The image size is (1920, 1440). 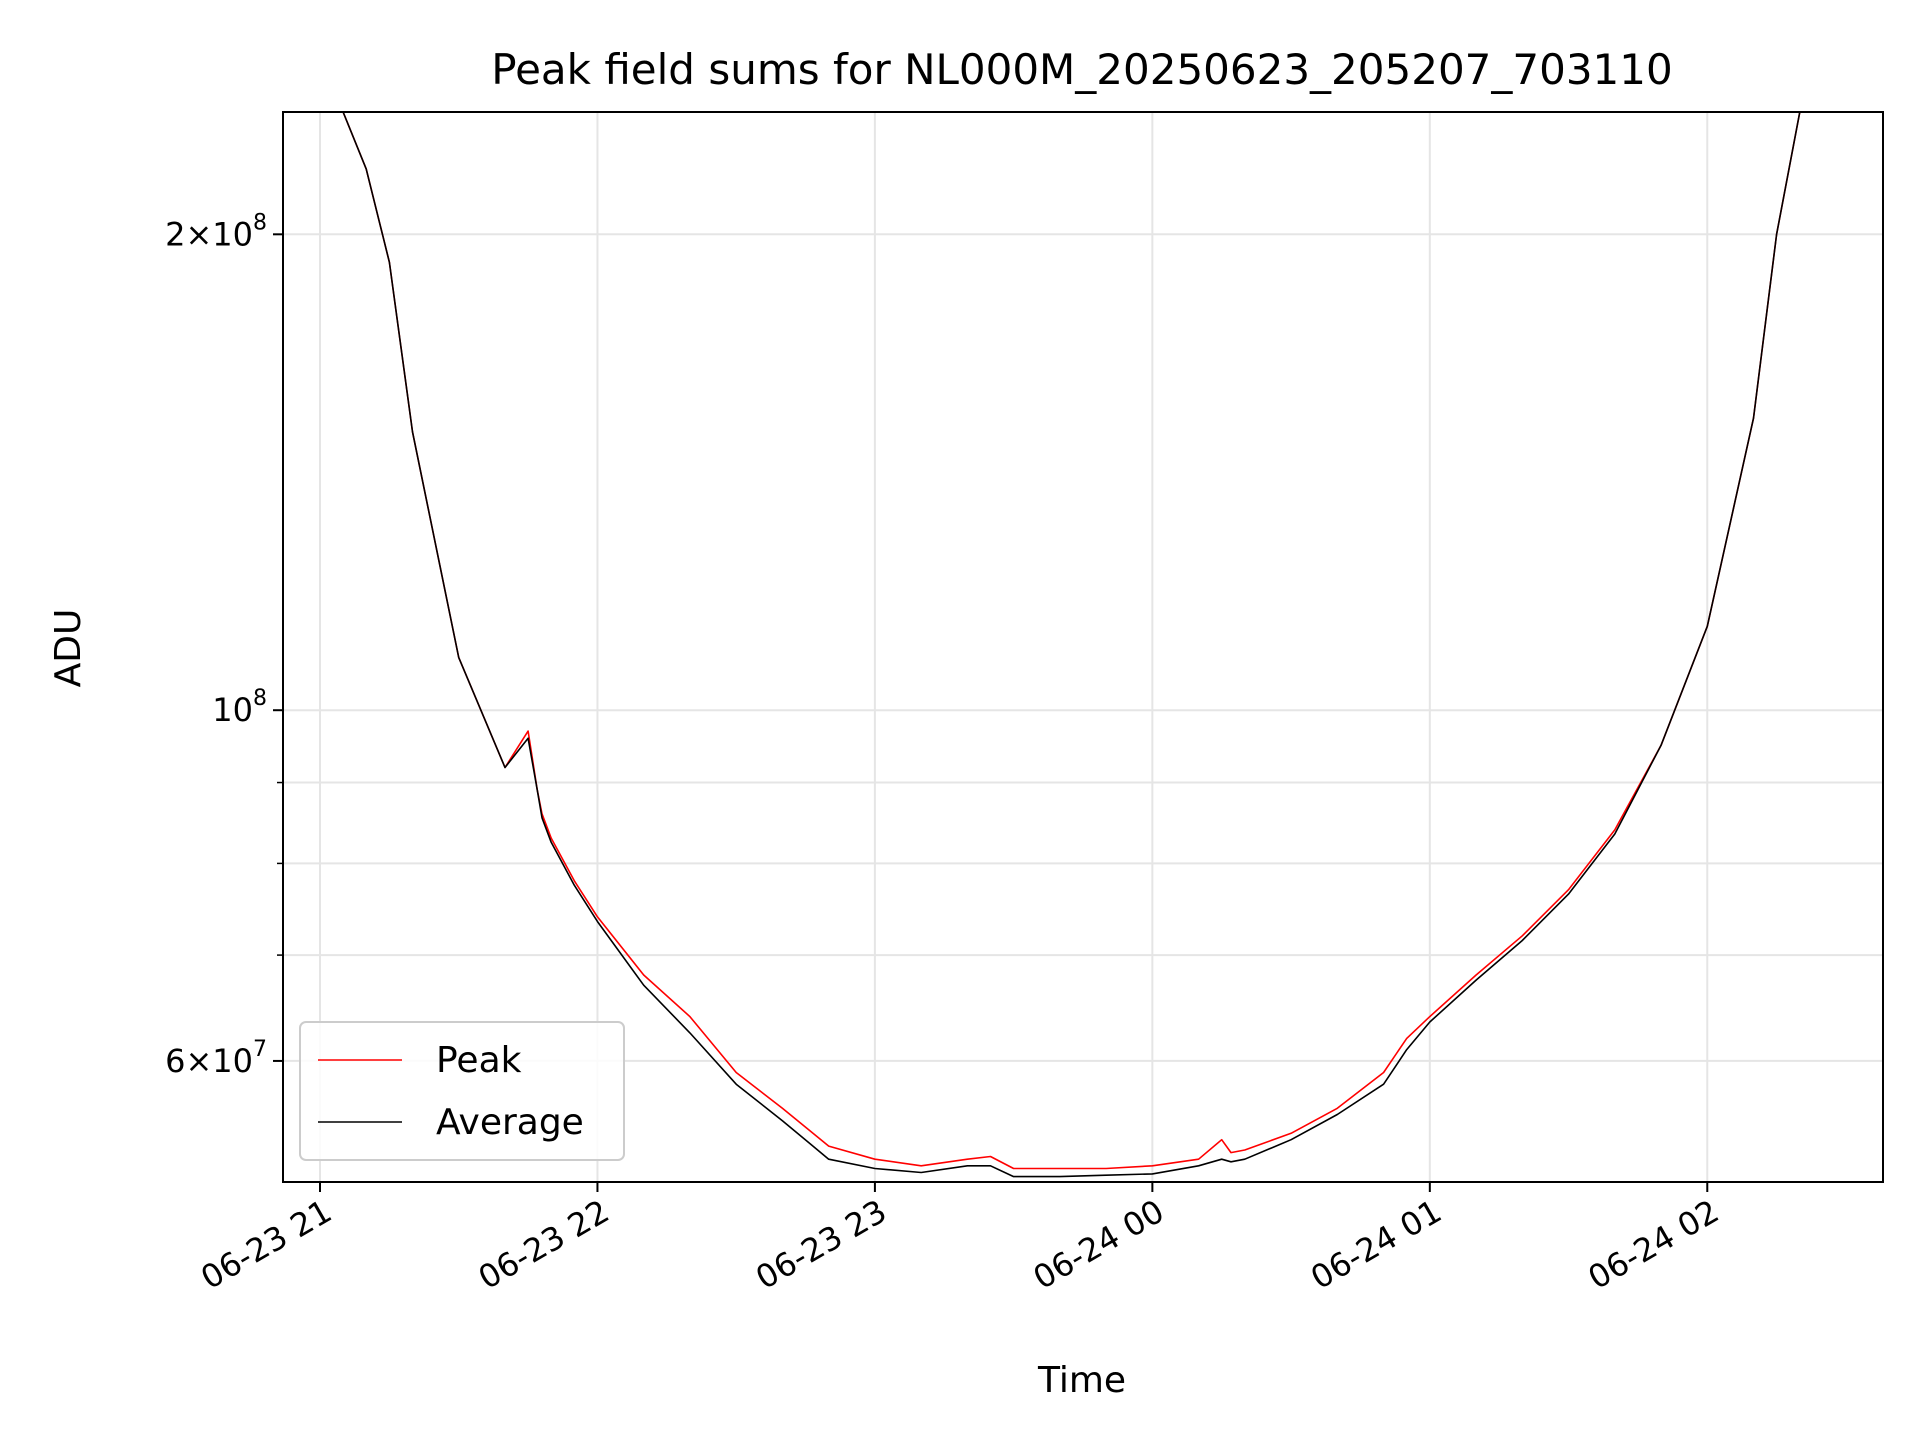 I want to click on y-axis: 6×107 108 2×108, so click(x=224, y=645).